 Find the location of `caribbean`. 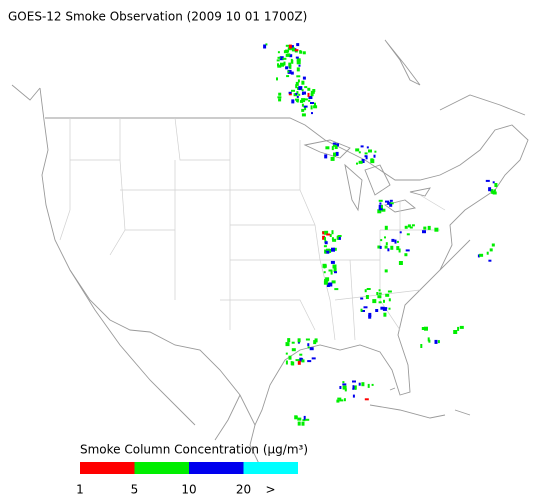

caribbean is located at coordinates (420, 403).